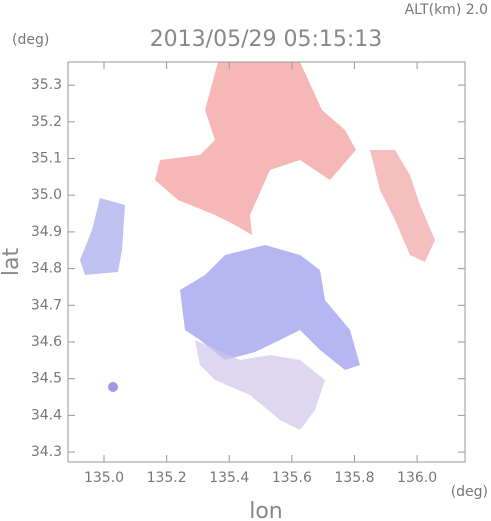 The image size is (491, 521). What do you see at coordinates (30, 40) in the screenshot?
I see `y-unit: (deg)` at bounding box center [30, 40].